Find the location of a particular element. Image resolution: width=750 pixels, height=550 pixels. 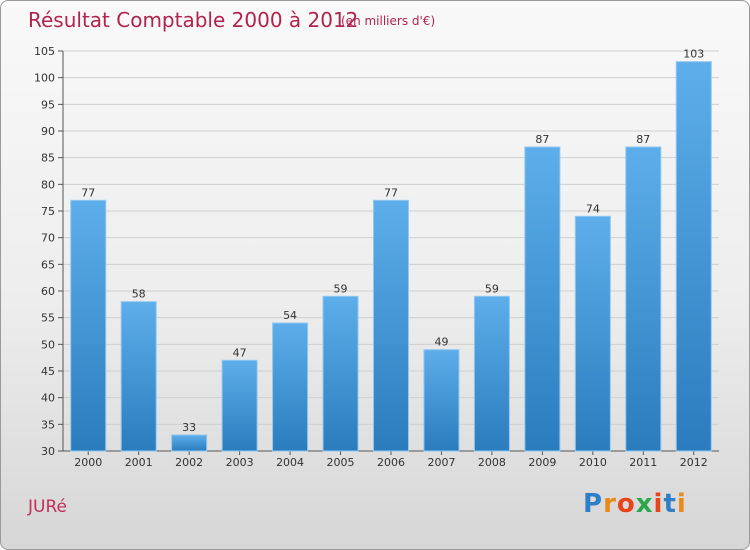

y-tick-label: 30 is located at coordinates (48, 451).